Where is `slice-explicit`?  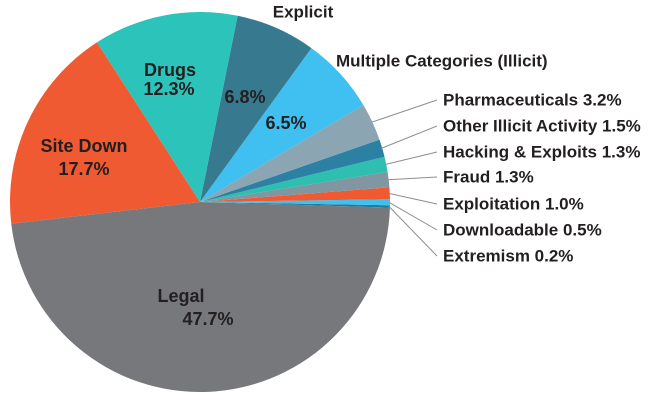 slice-explicit is located at coordinates (256, 109).